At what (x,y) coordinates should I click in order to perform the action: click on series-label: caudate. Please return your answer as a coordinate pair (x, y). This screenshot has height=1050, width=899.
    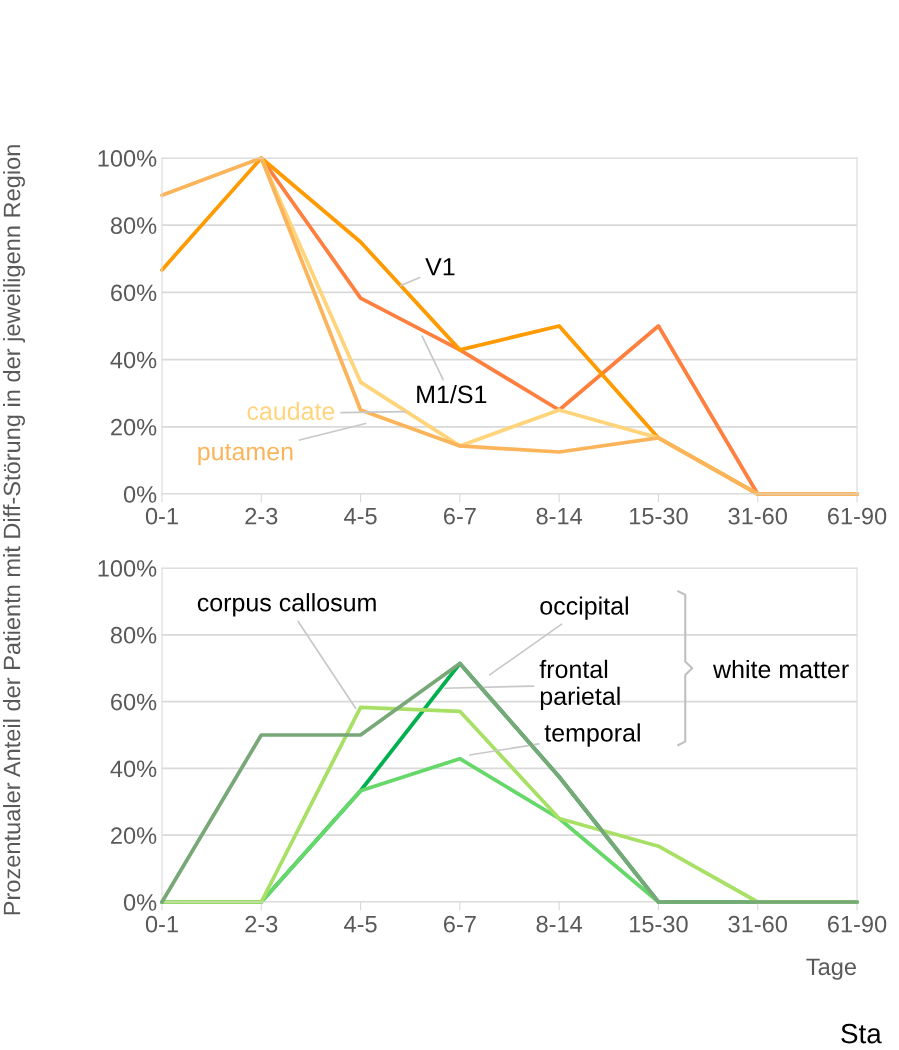
    Looking at the image, I should click on (291, 411).